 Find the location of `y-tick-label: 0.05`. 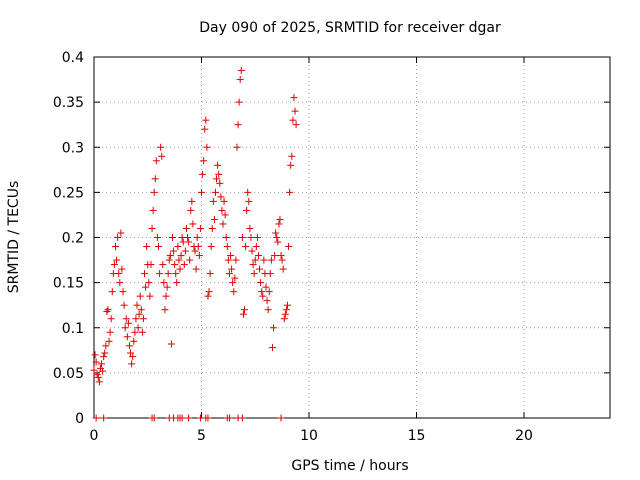

y-tick-label: 0.05 is located at coordinates (68, 374).